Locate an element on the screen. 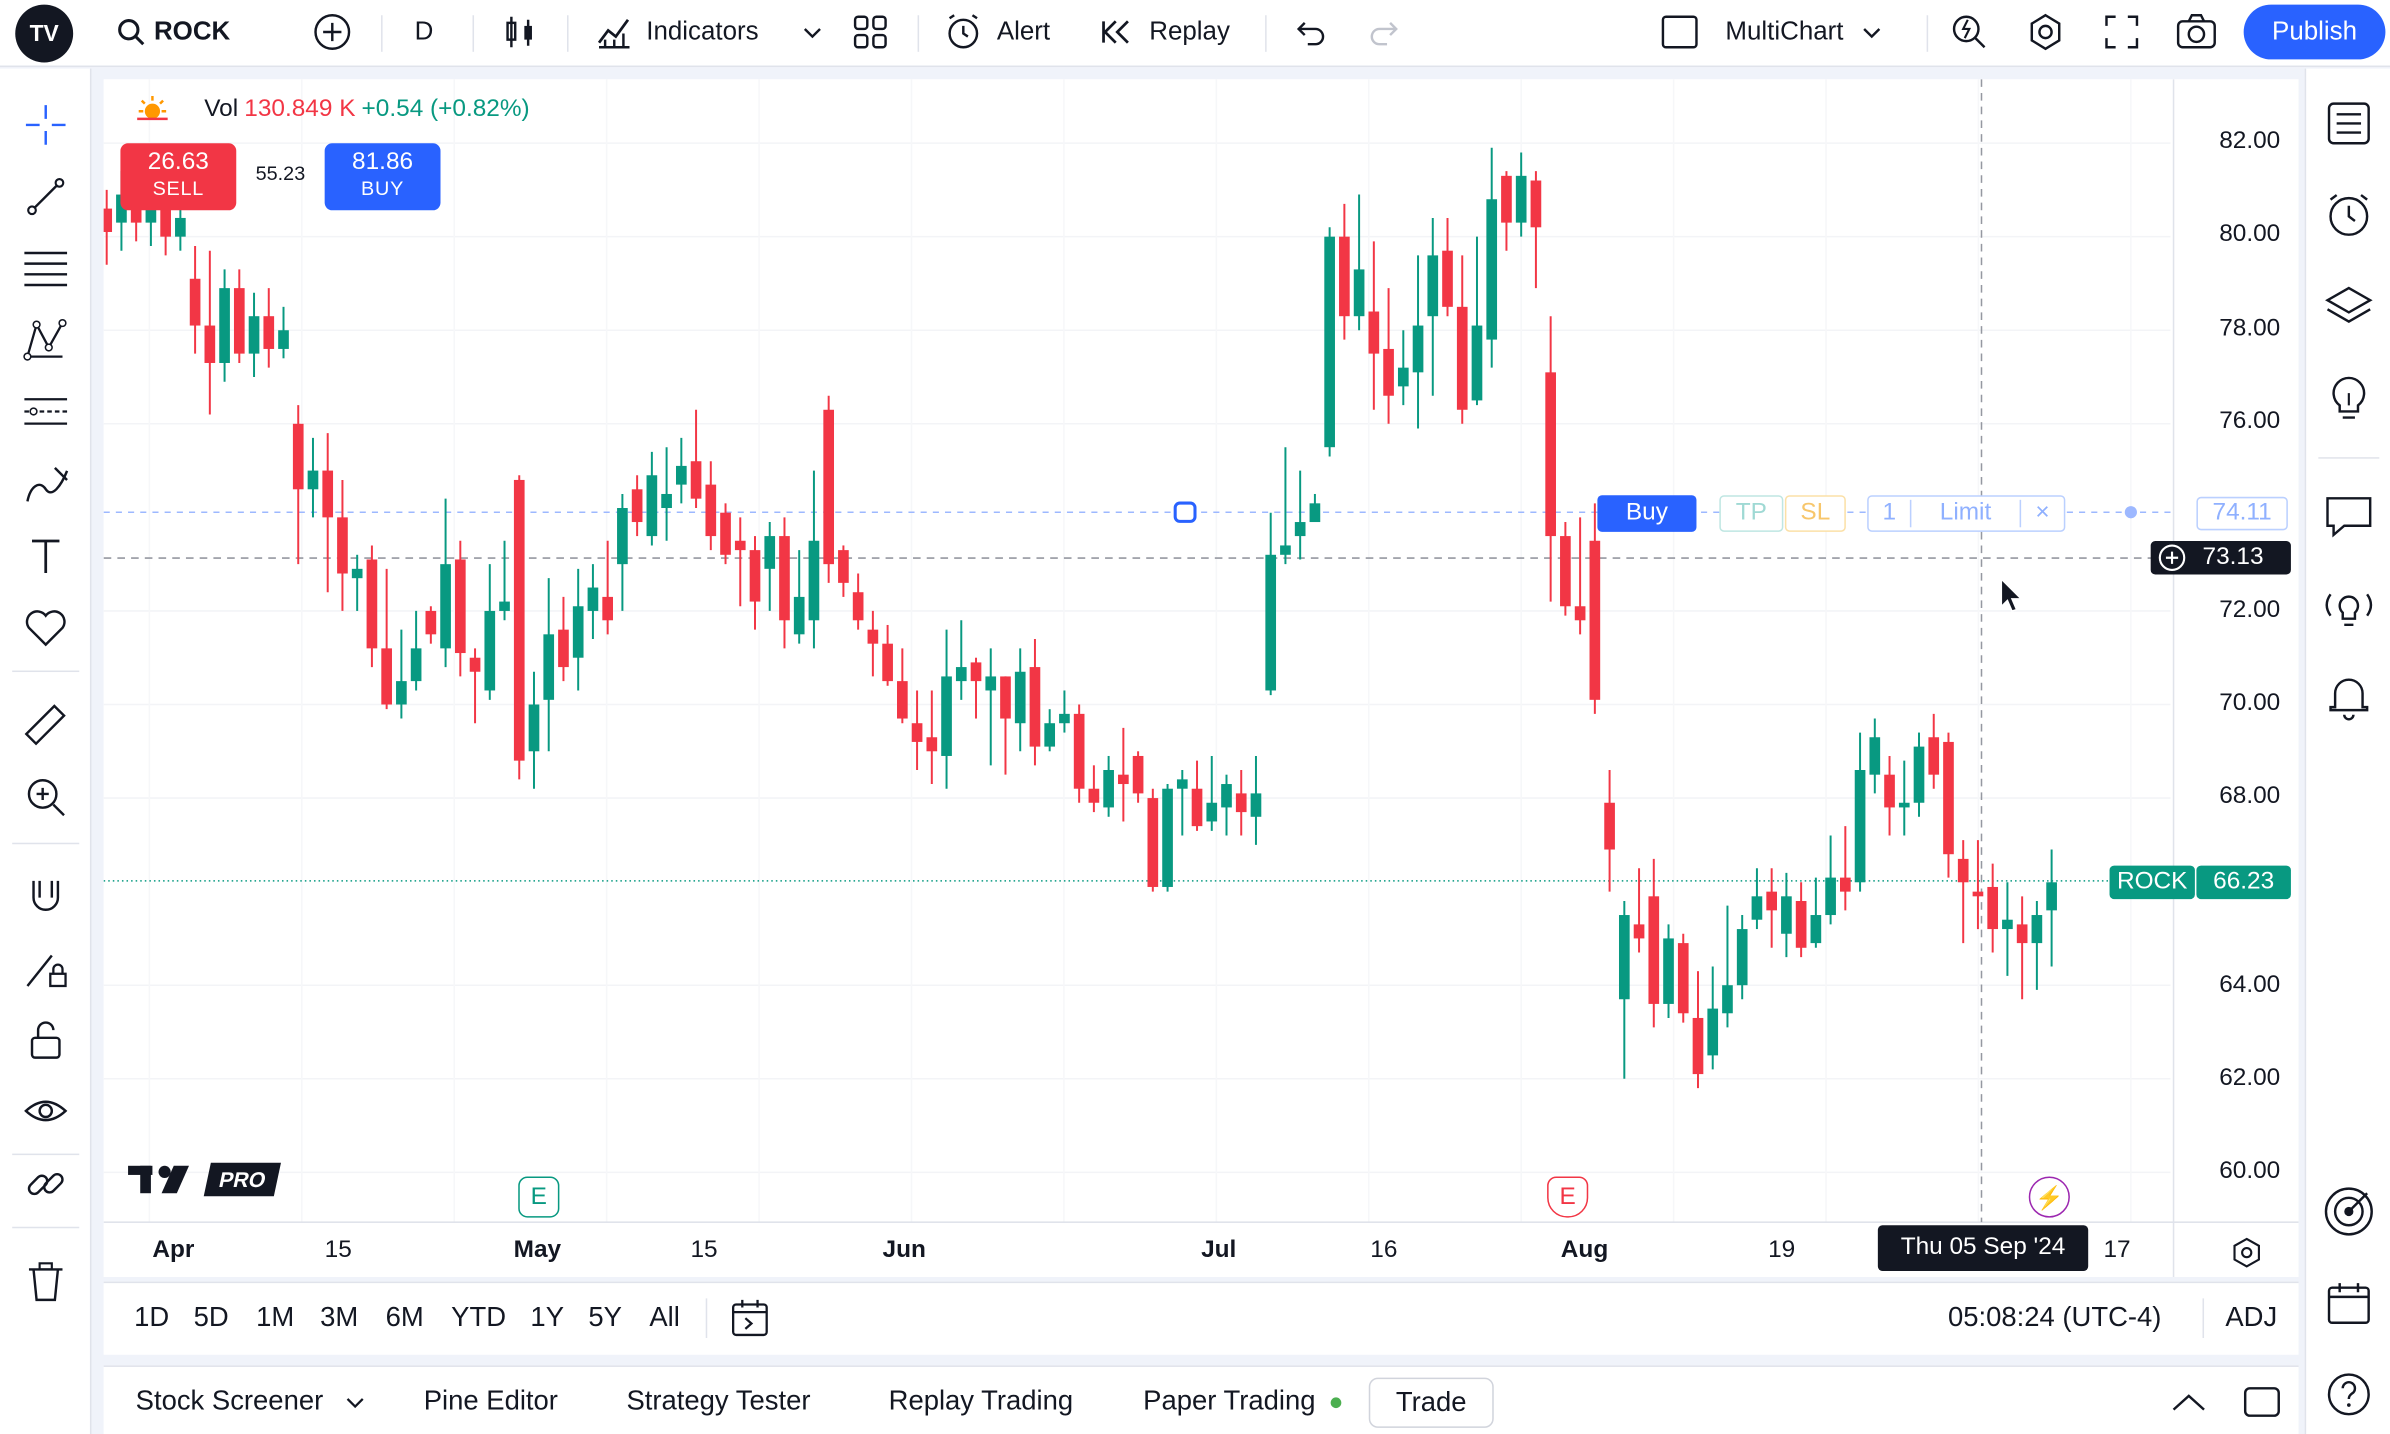  indicators-button: Indicators is located at coordinates (676, 32).